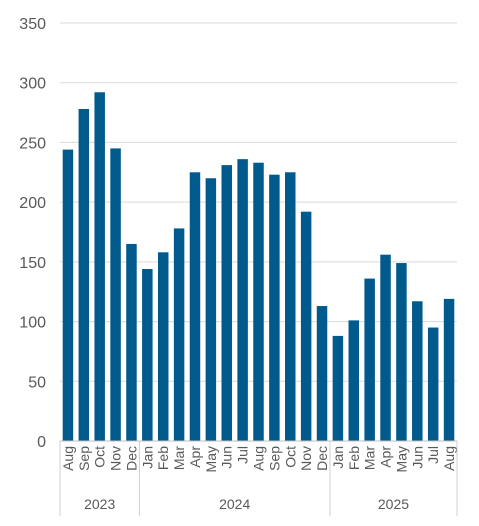 Image resolution: width=479 pixels, height=526 pixels. What do you see at coordinates (32, 203) in the screenshot?
I see `y-tick-label: 200` at bounding box center [32, 203].